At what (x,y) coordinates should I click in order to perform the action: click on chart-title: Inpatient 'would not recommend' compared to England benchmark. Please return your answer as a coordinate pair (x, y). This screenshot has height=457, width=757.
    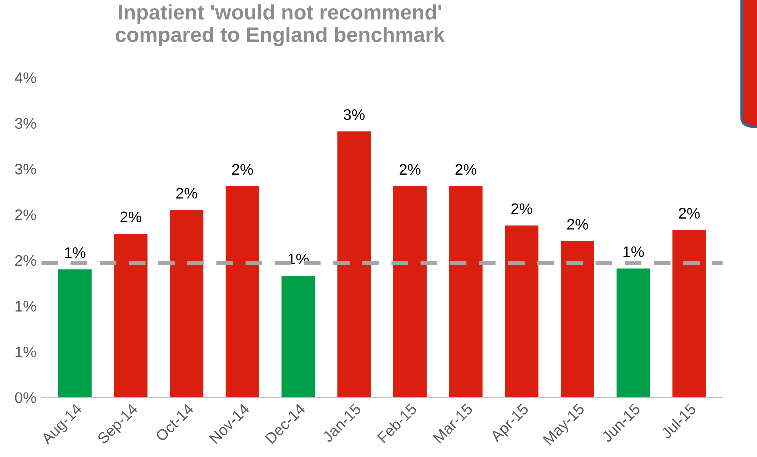
    Looking at the image, I should click on (281, 25).